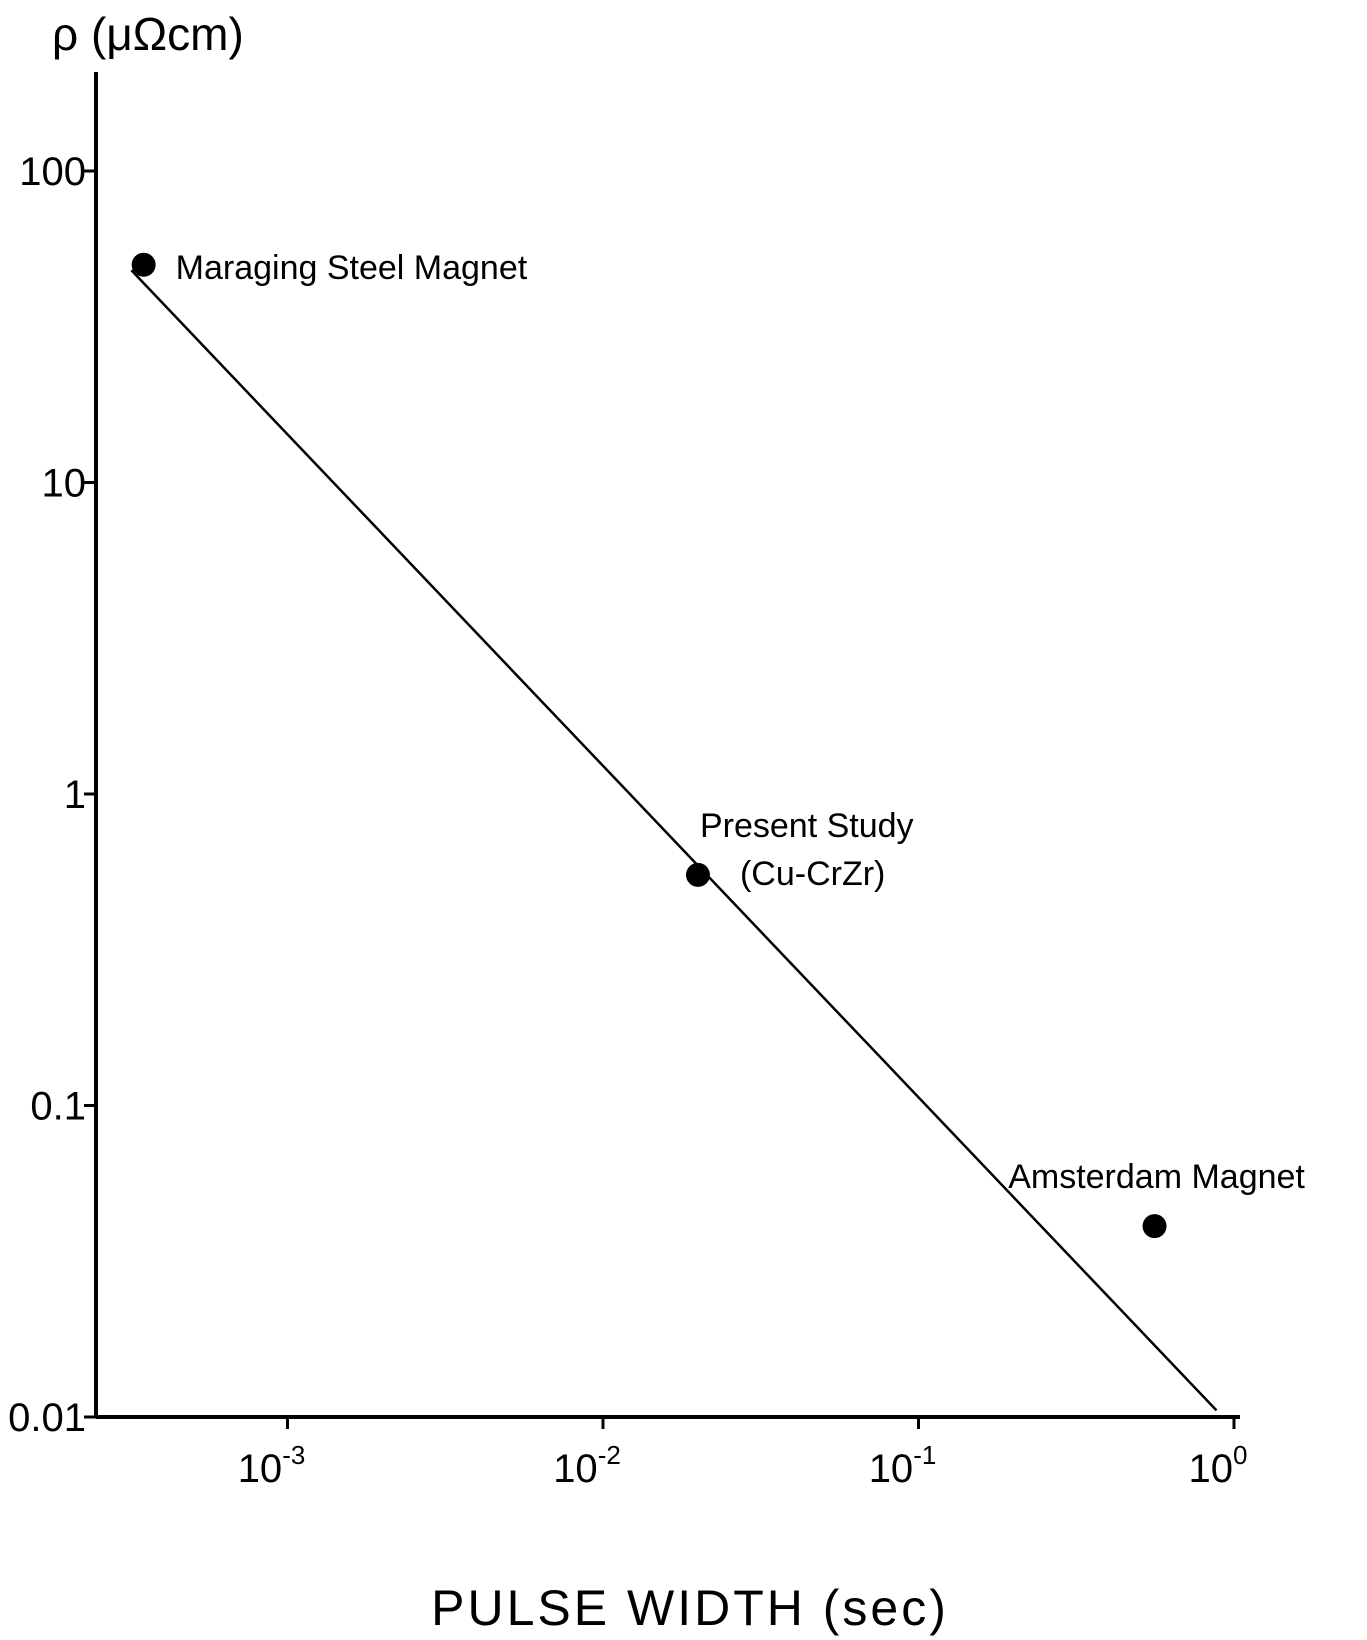 The height and width of the screenshot is (1640, 1367). What do you see at coordinates (690, 1608) in the screenshot?
I see `x-axis-title: PULSE WIDTH (sec)` at bounding box center [690, 1608].